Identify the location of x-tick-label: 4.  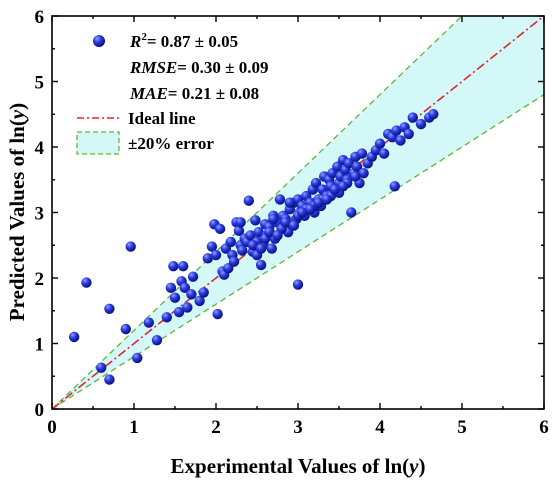
(380, 427).